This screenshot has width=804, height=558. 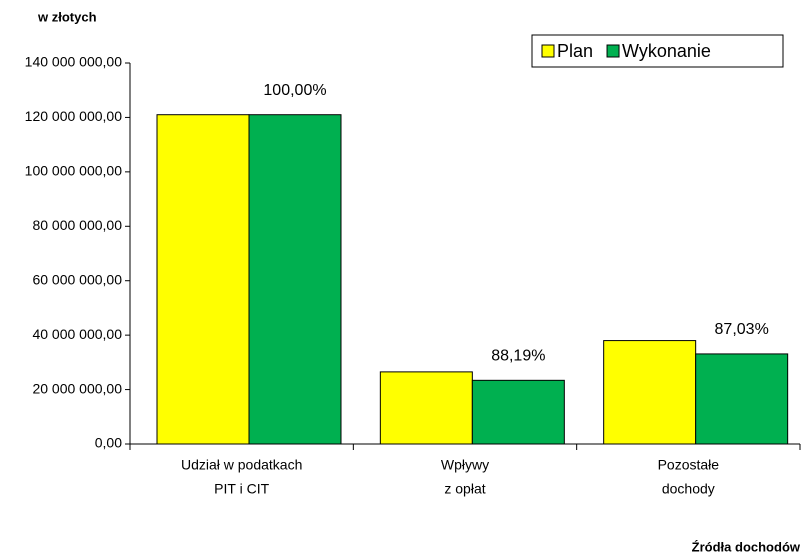 What do you see at coordinates (689, 465) in the screenshot?
I see `x-tick-label: Pozostałe` at bounding box center [689, 465].